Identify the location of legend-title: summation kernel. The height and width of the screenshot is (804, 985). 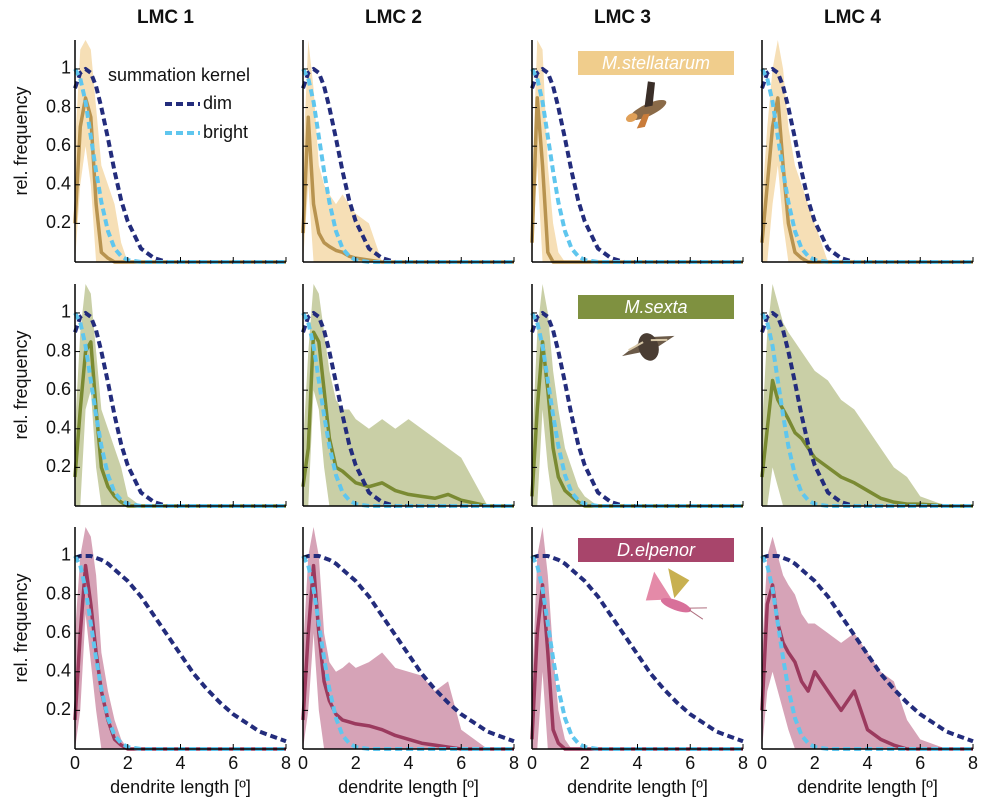
(179, 75).